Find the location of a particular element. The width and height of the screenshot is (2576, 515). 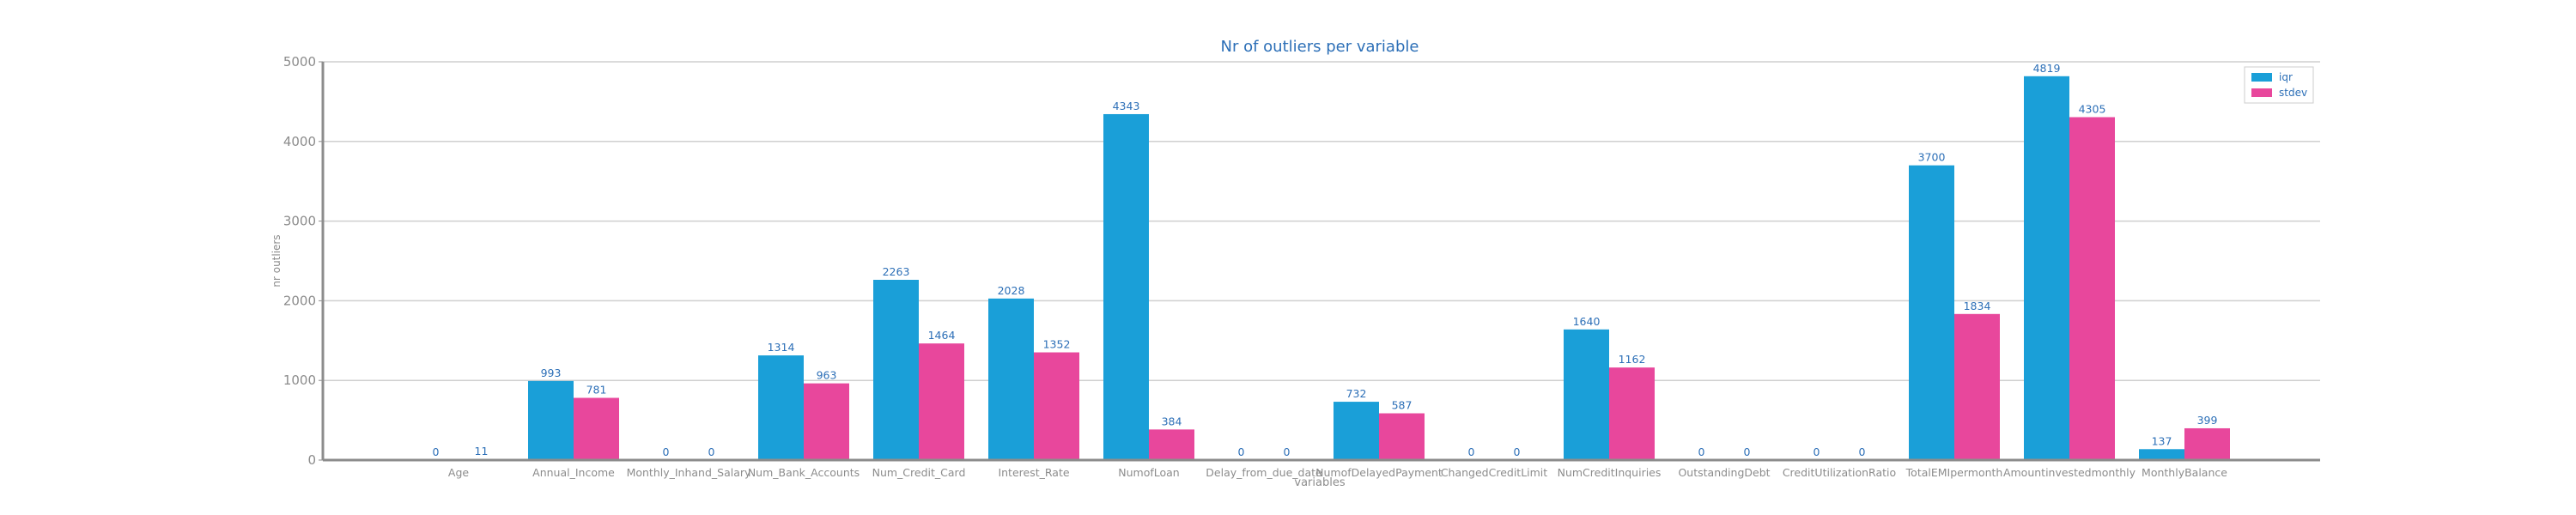

data-label-stdev: 11 is located at coordinates (482, 451).